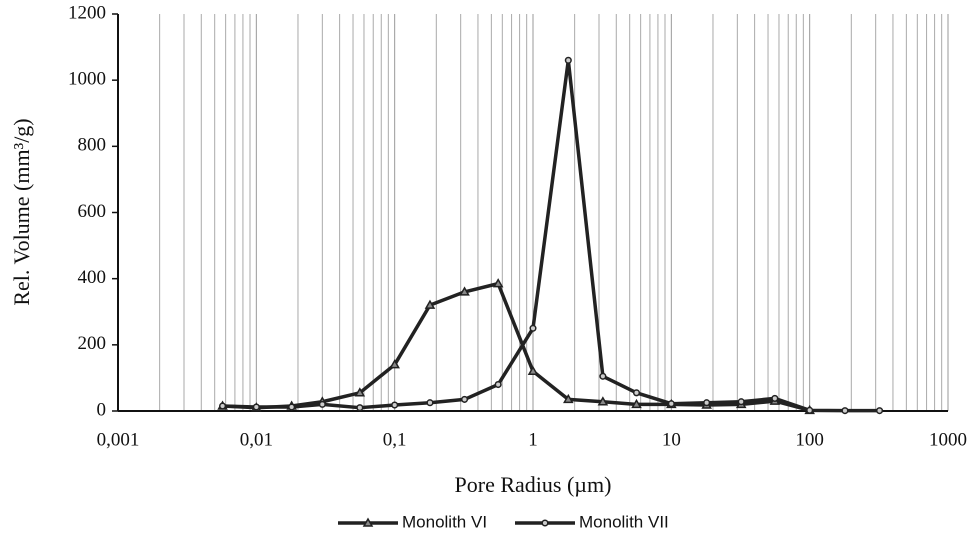 The height and width of the screenshot is (538, 979). What do you see at coordinates (533, 484) in the screenshot?
I see `x-axis-label: Pore Radius (µm)` at bounding box center [533, 484].